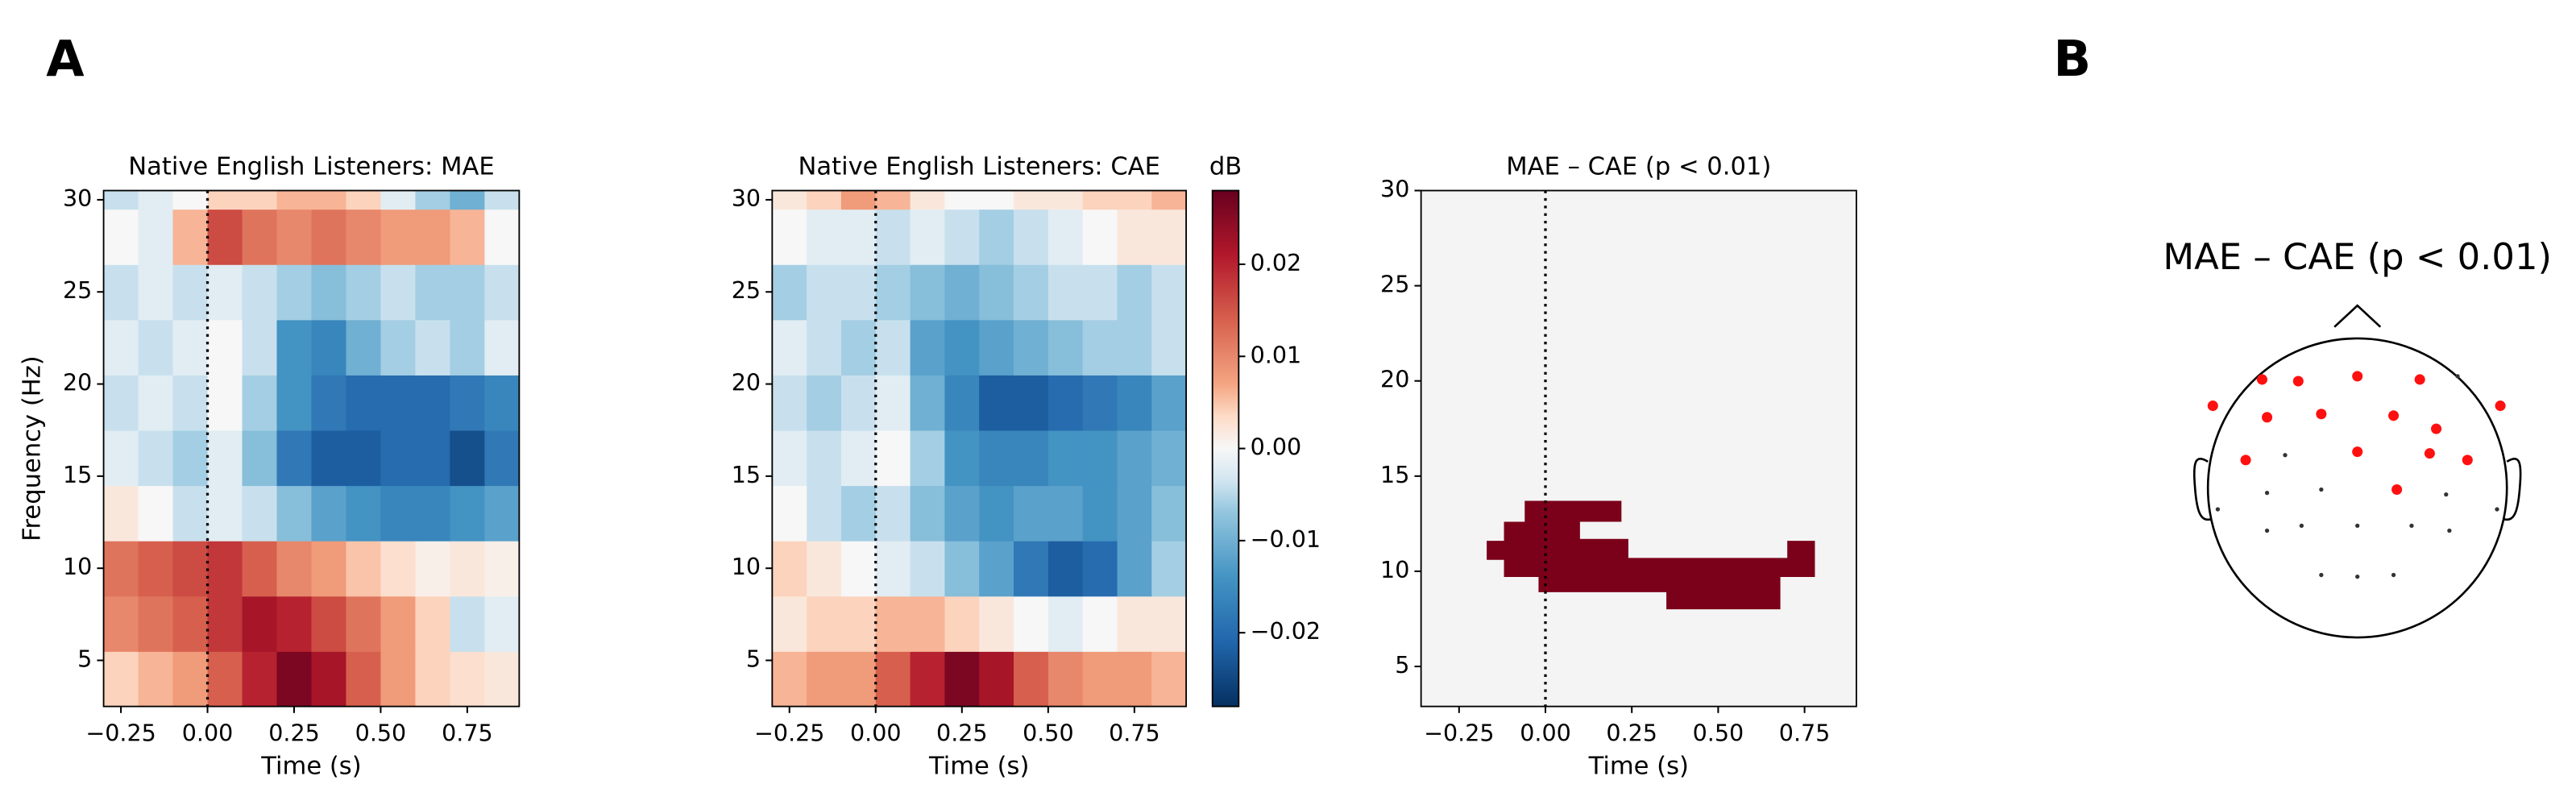 This screenshot has width=2576, height=801. Describe the element at coordinates (2073, 59) in the screenshot. I see `panel-label: B` at that location.